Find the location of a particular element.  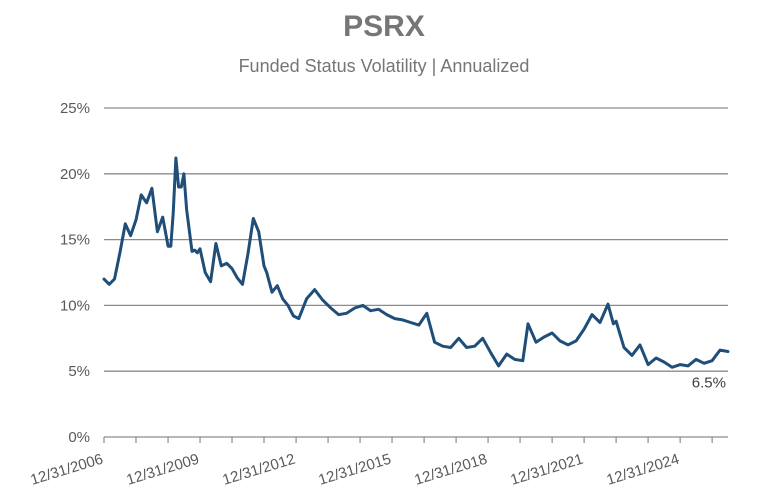

chart-title: PSRX is located at coordinates (384, 26).